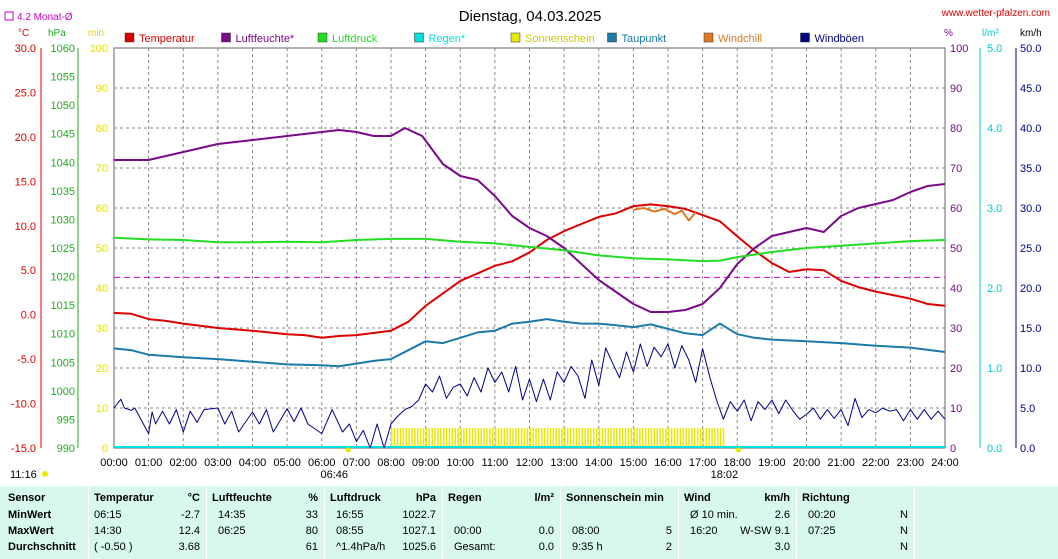  Describe the element at coordinates (102, 289) in the screenshot. I see `sun-tick-label: 40` at that location.